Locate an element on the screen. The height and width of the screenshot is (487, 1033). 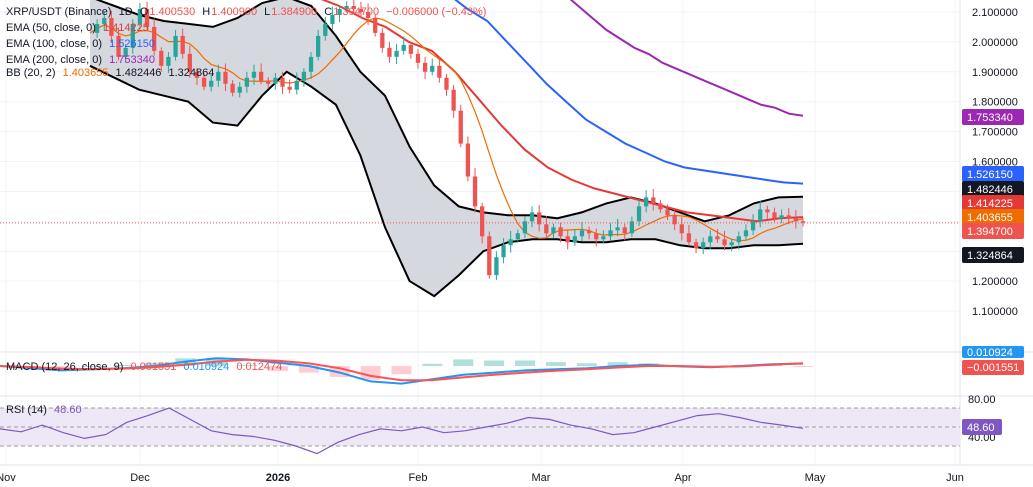
price-tick-label: 1.700000 is located at coordinates (995, 133).